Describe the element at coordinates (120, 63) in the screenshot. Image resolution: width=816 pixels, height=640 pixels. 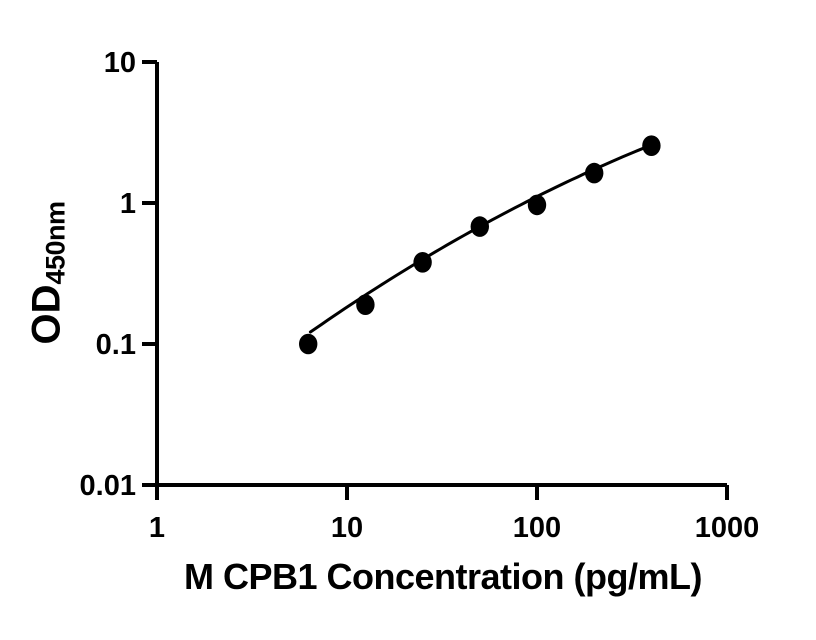
I see `y-tick-label: 10` at that location.